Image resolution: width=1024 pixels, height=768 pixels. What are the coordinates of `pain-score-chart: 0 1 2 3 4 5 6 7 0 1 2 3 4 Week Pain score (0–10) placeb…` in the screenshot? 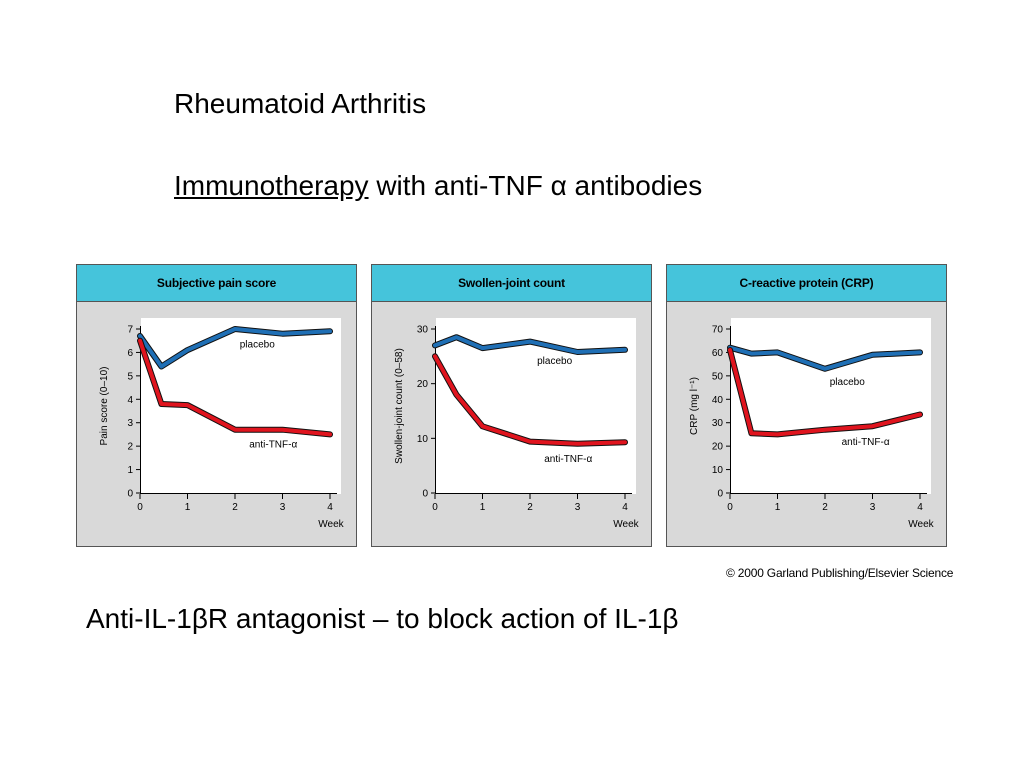 It's located at (222, 424).